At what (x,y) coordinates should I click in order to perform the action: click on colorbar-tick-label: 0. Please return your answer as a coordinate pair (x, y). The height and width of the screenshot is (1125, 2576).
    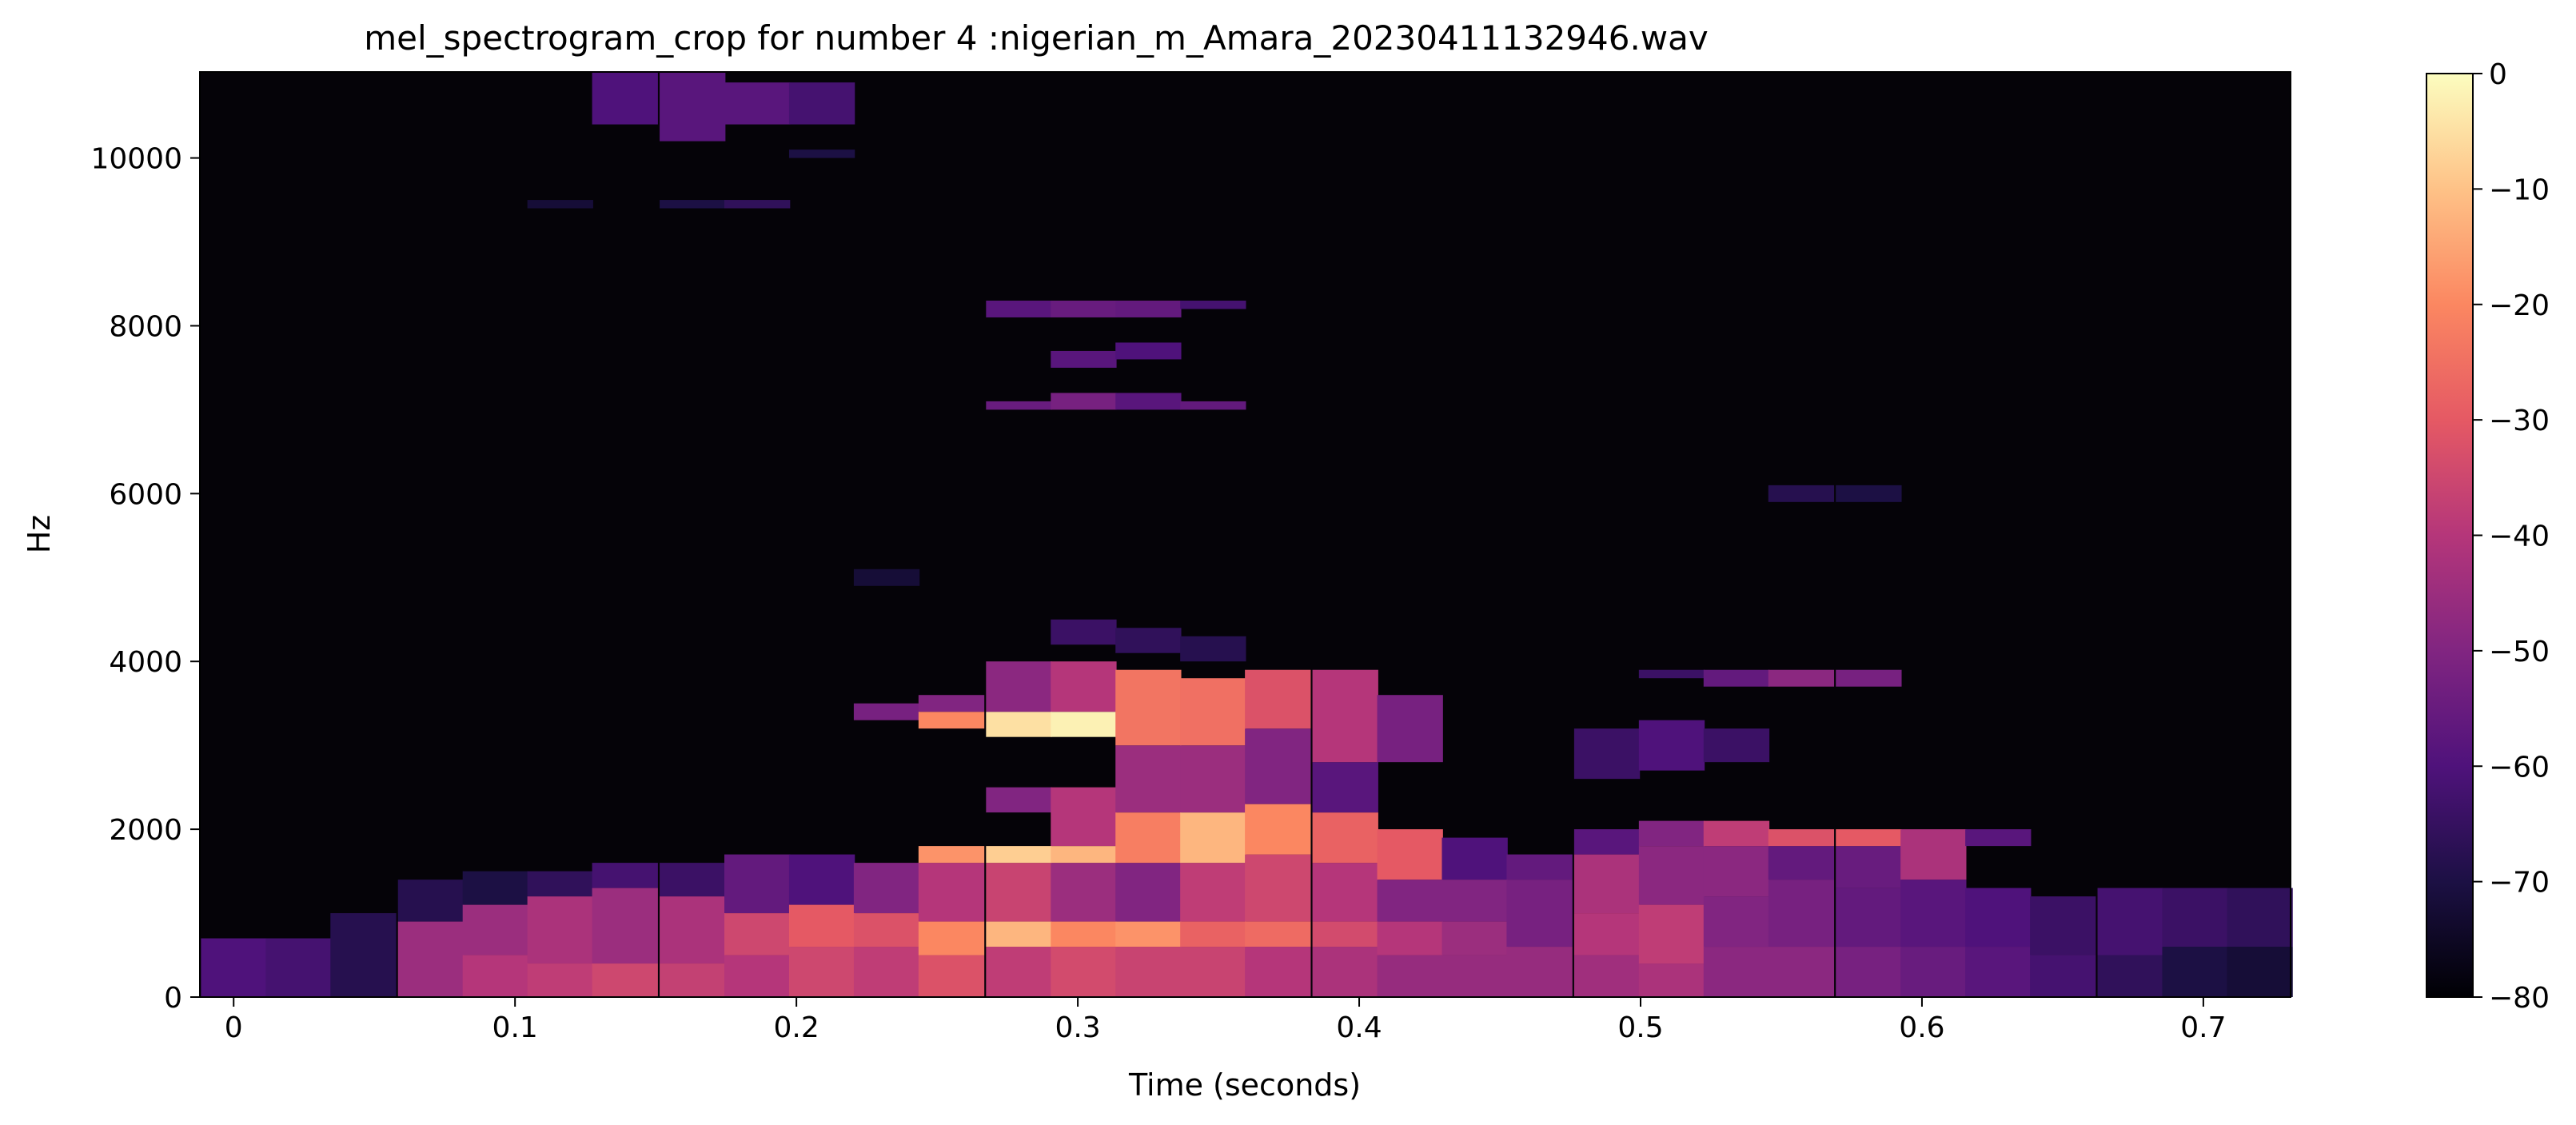
    Looking at the image, I should click on (2498, 74).